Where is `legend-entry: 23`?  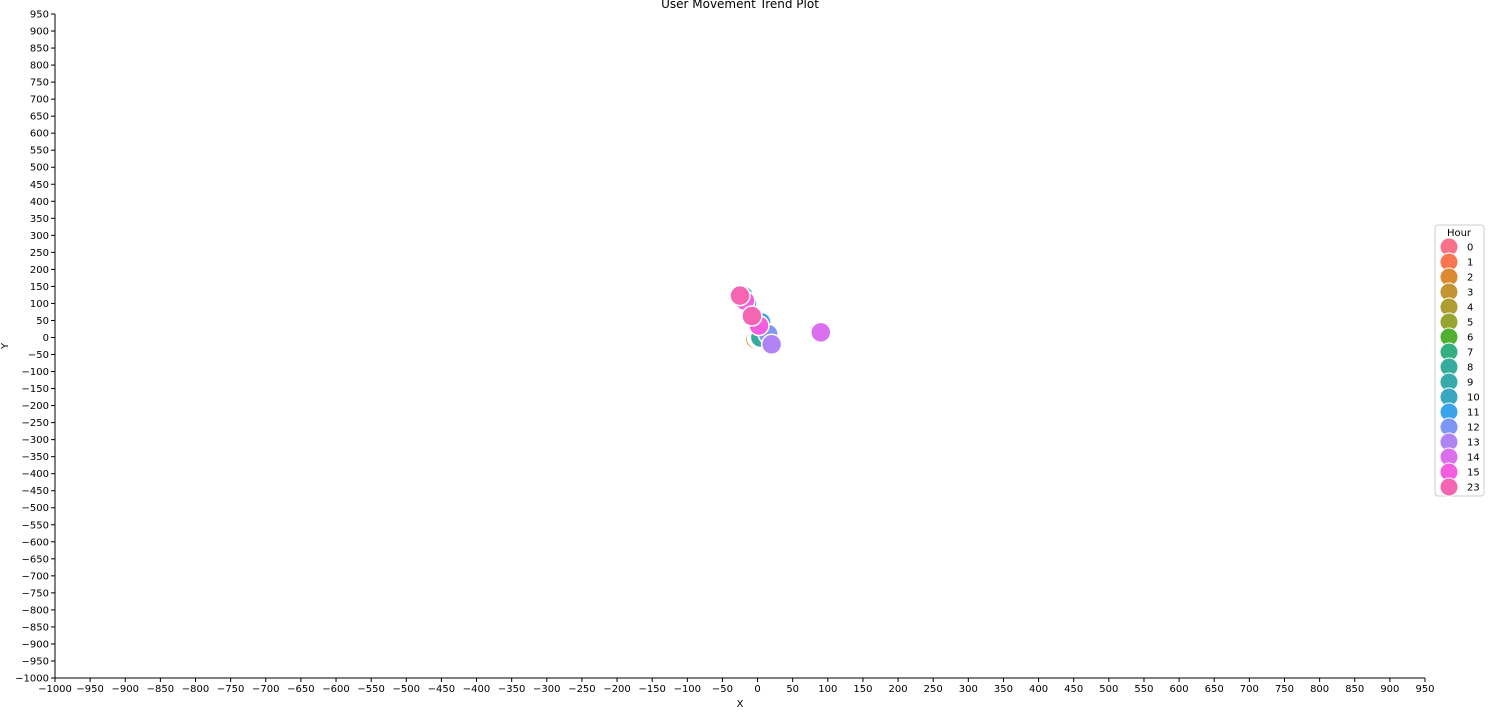
legend-entry: 23 is located at coordinates (1459, 487).